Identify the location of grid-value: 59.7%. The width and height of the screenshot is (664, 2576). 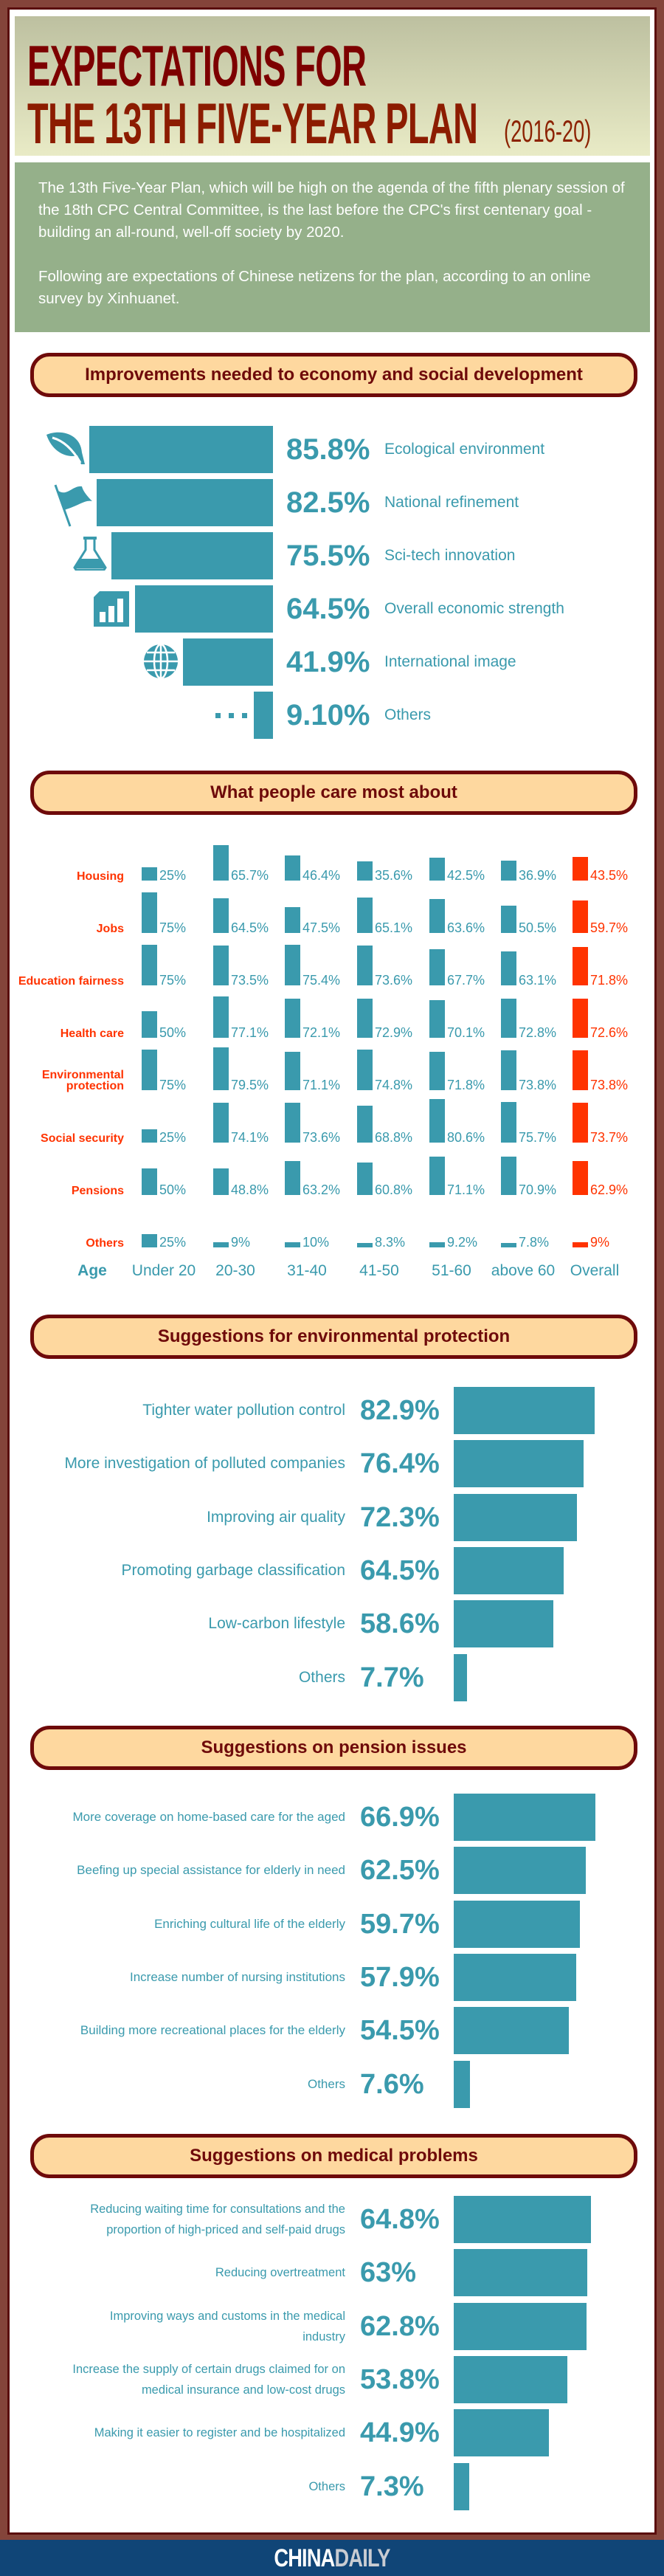
(609, 927).